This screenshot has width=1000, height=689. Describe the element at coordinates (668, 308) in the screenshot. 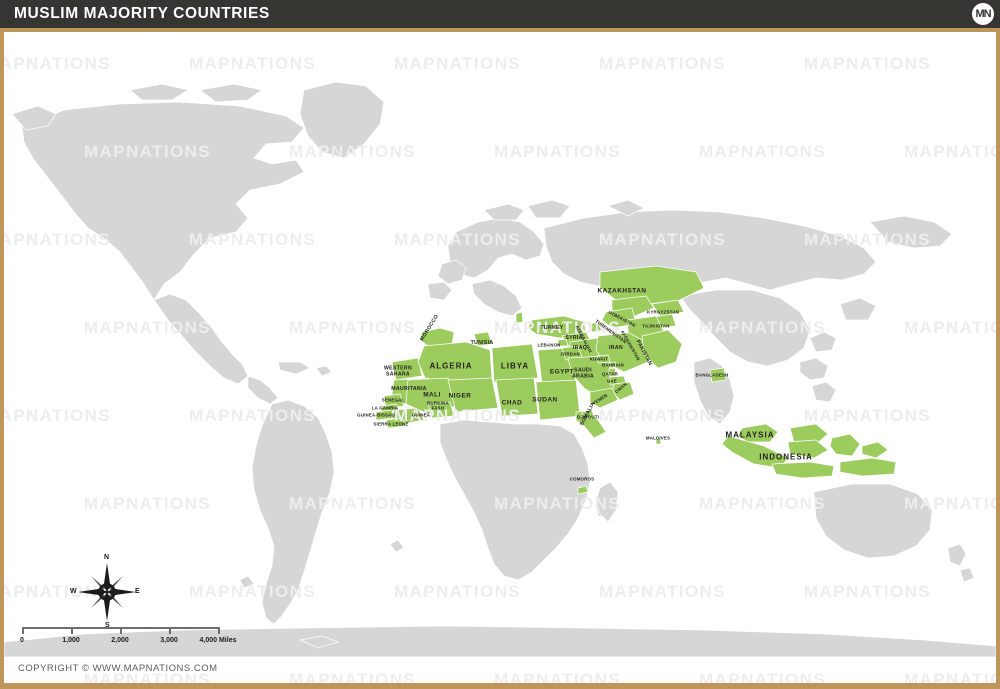

I see `country-kyrgyzstan` at that location.